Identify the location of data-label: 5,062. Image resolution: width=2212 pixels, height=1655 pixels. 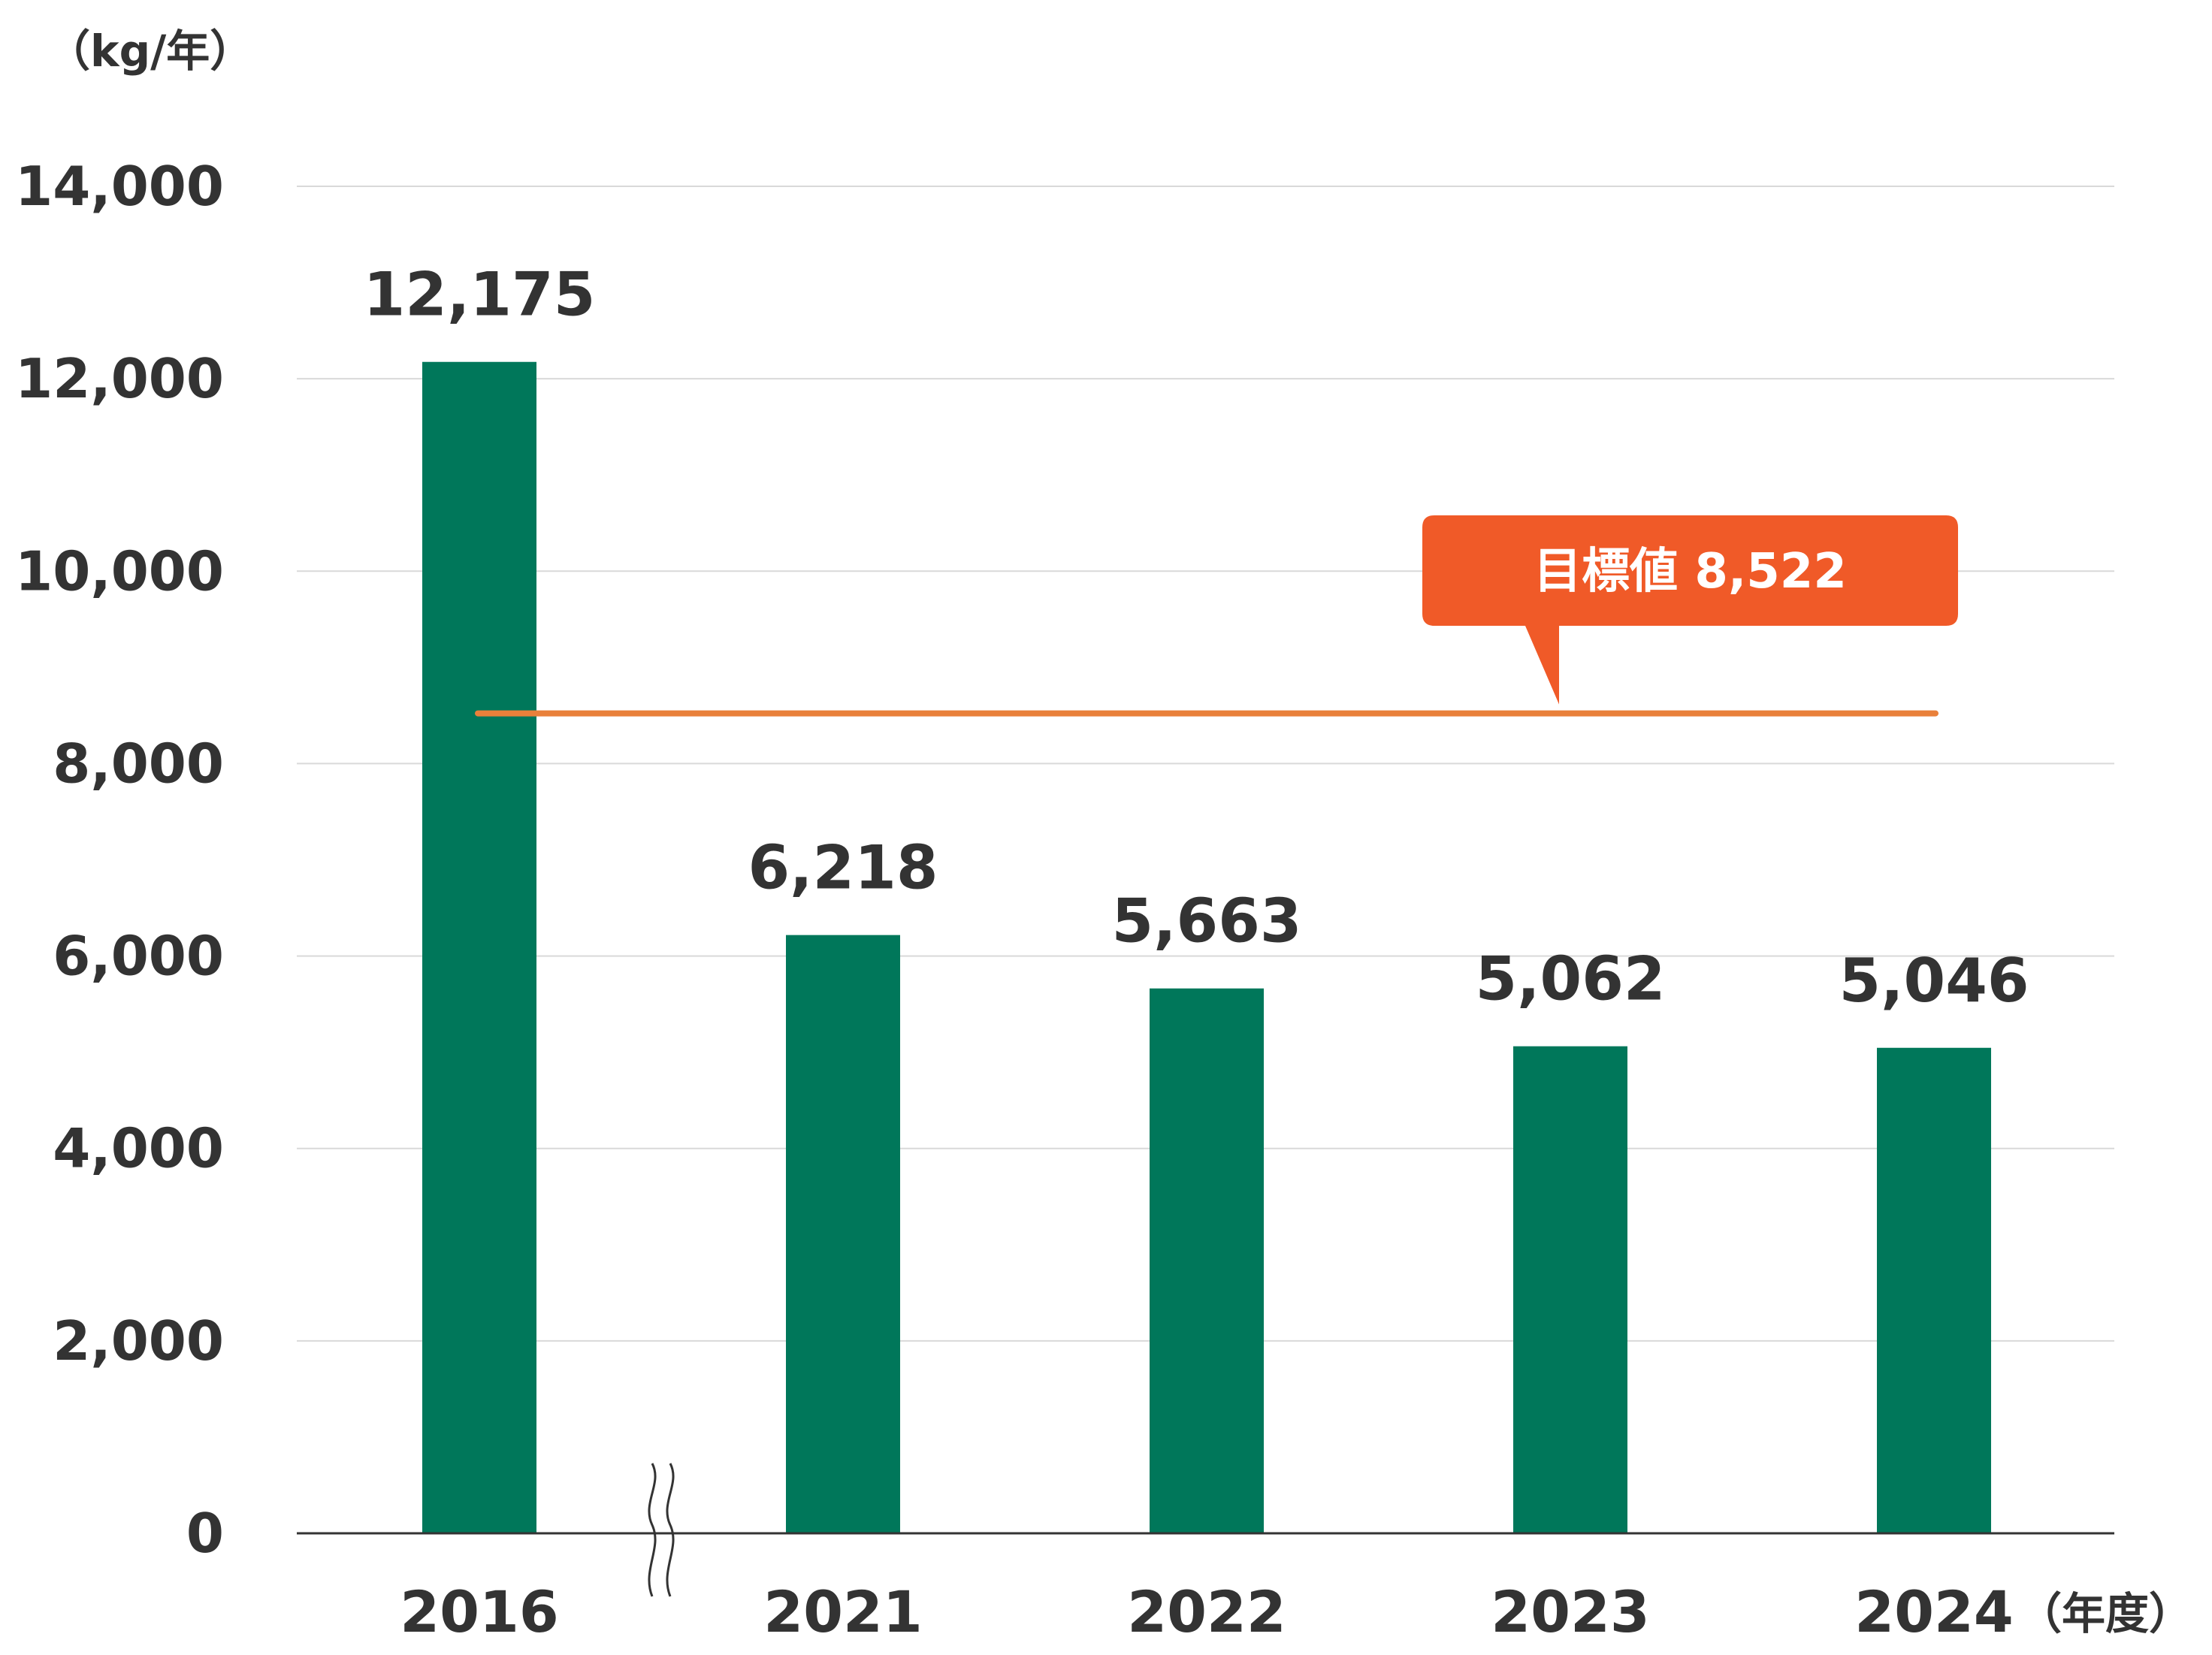
(1570, 979).